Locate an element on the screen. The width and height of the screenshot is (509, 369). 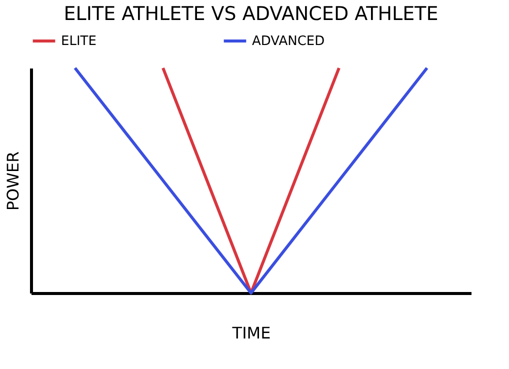
y-axis-title: POWER is located at coordinates (13, 181).